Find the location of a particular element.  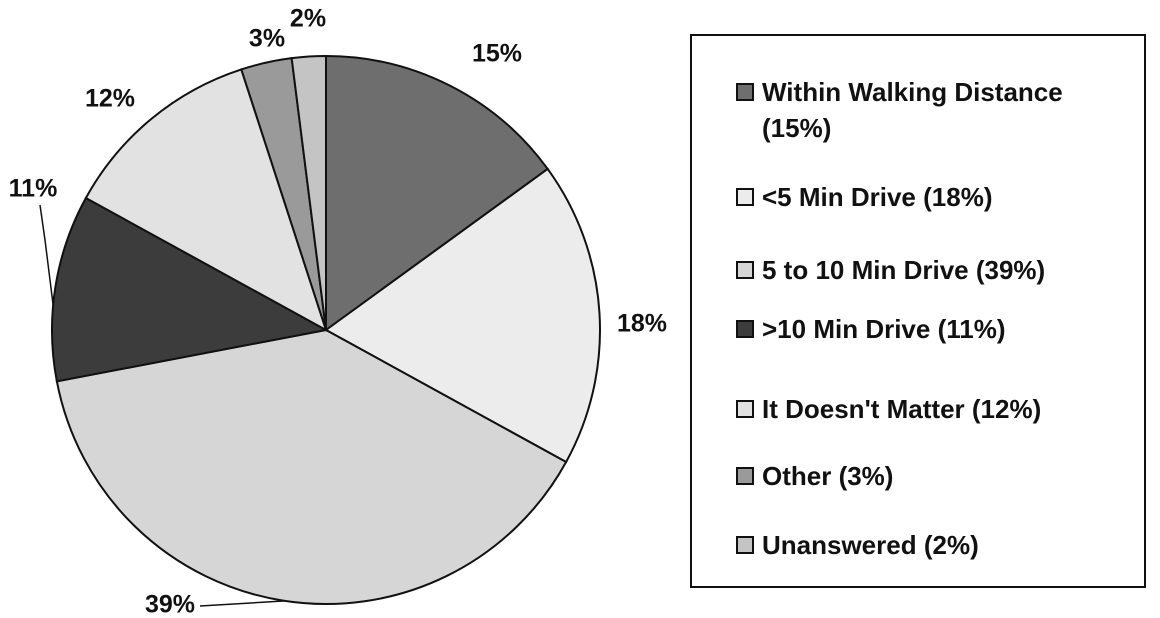

legend-label: Within Walking Distance (15%) is located at coordinates (912, 110).